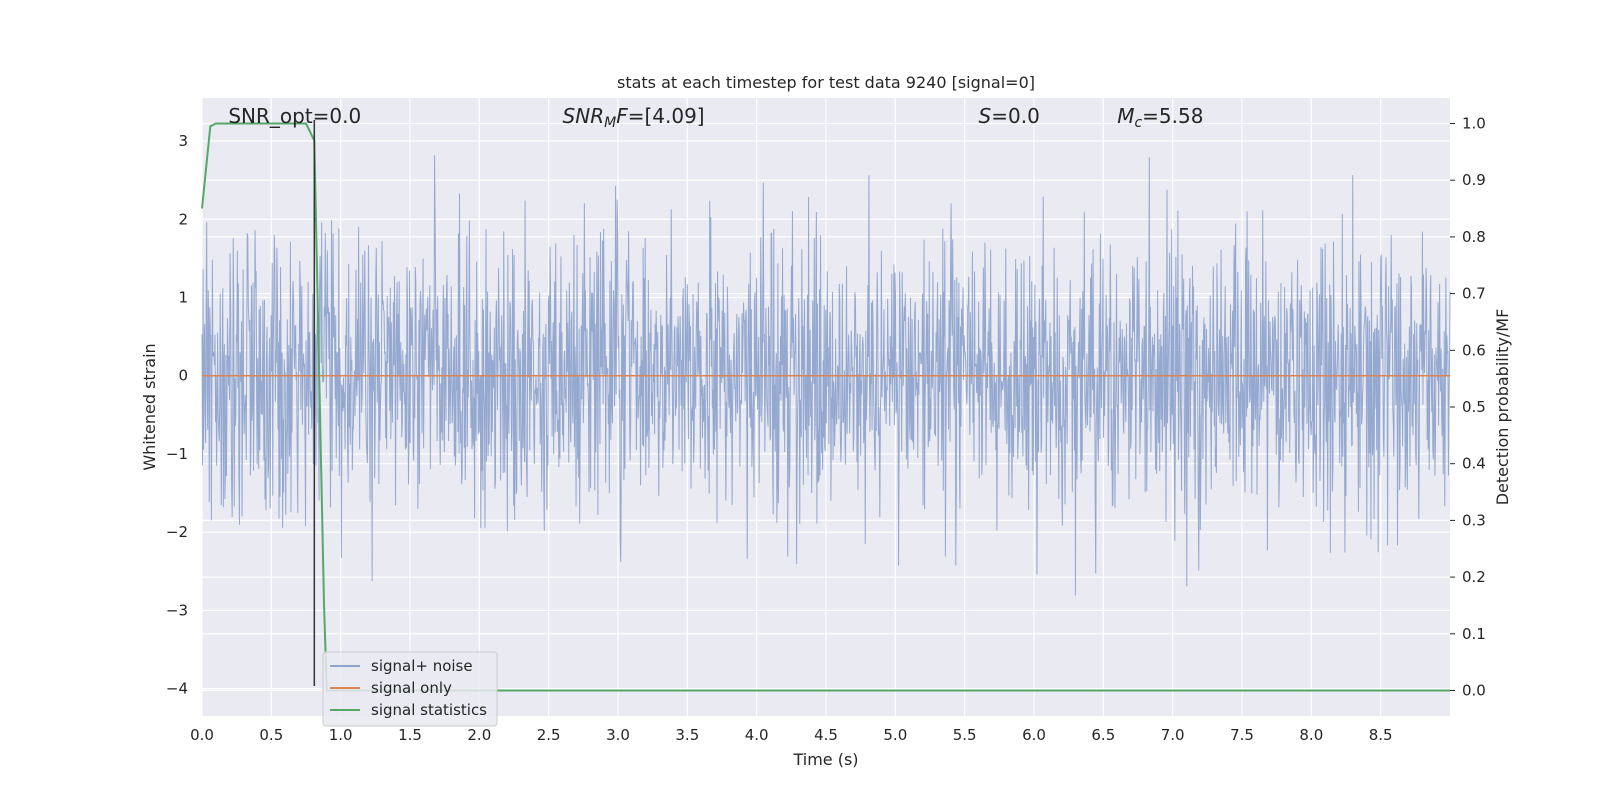  Describe the element at coordinates (1172, 116) in the screenshot. I see `annotation-3-part-2: =5.58` at that location.